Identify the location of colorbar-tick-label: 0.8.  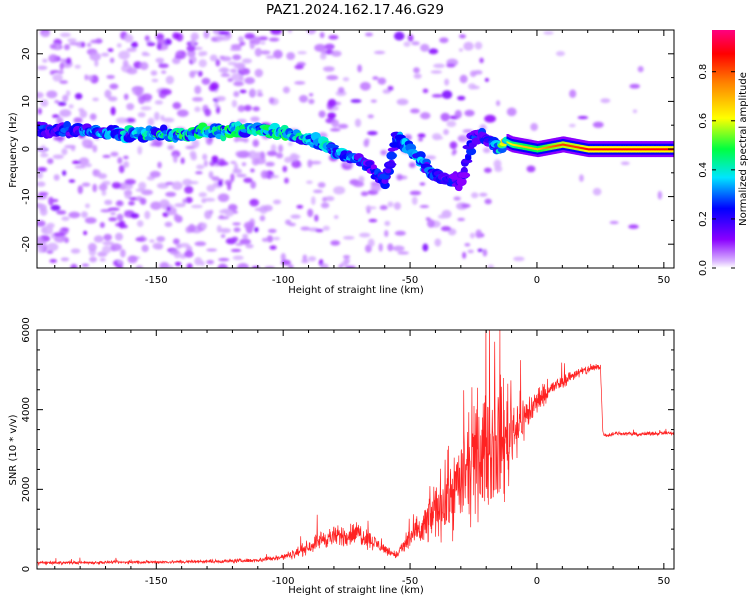
(703, 72).